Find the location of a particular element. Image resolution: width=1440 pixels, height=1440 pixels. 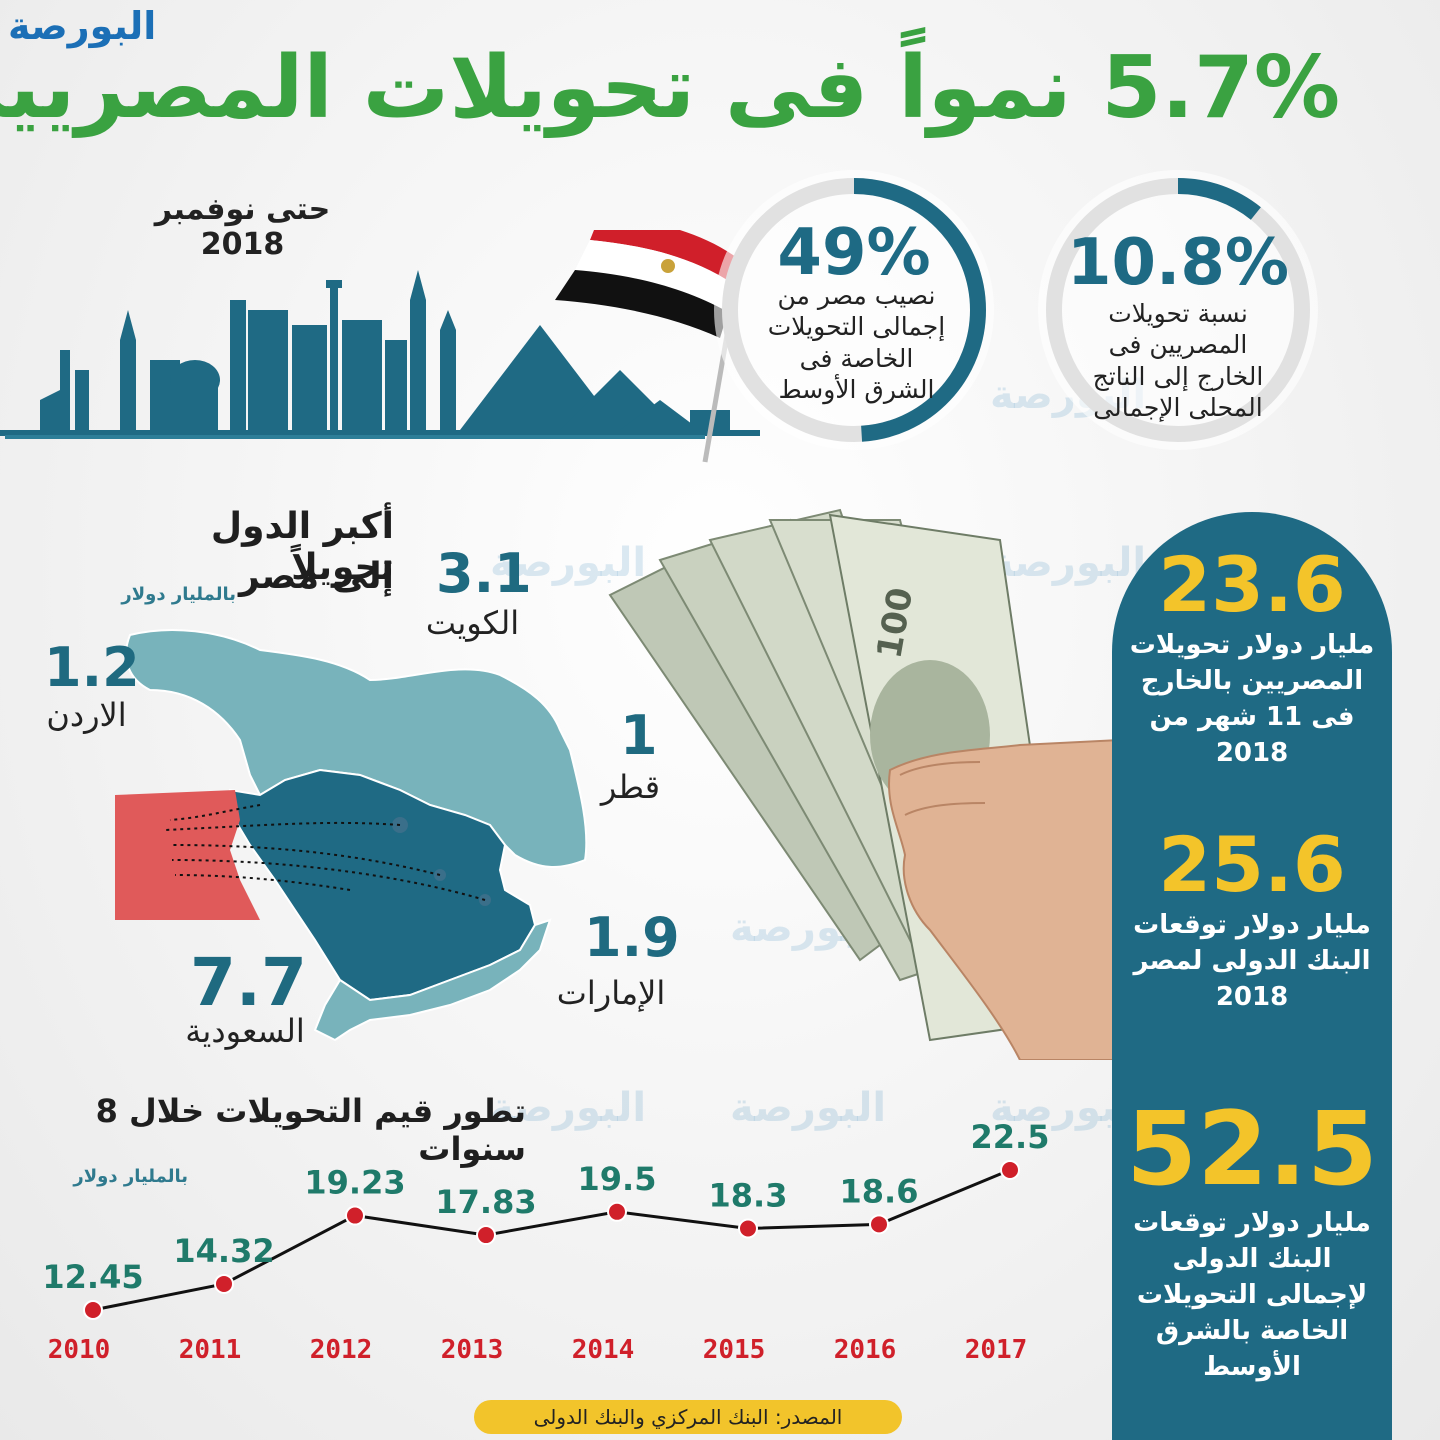

x-tick-label: 2010 is located at coordinates (79, 1350).